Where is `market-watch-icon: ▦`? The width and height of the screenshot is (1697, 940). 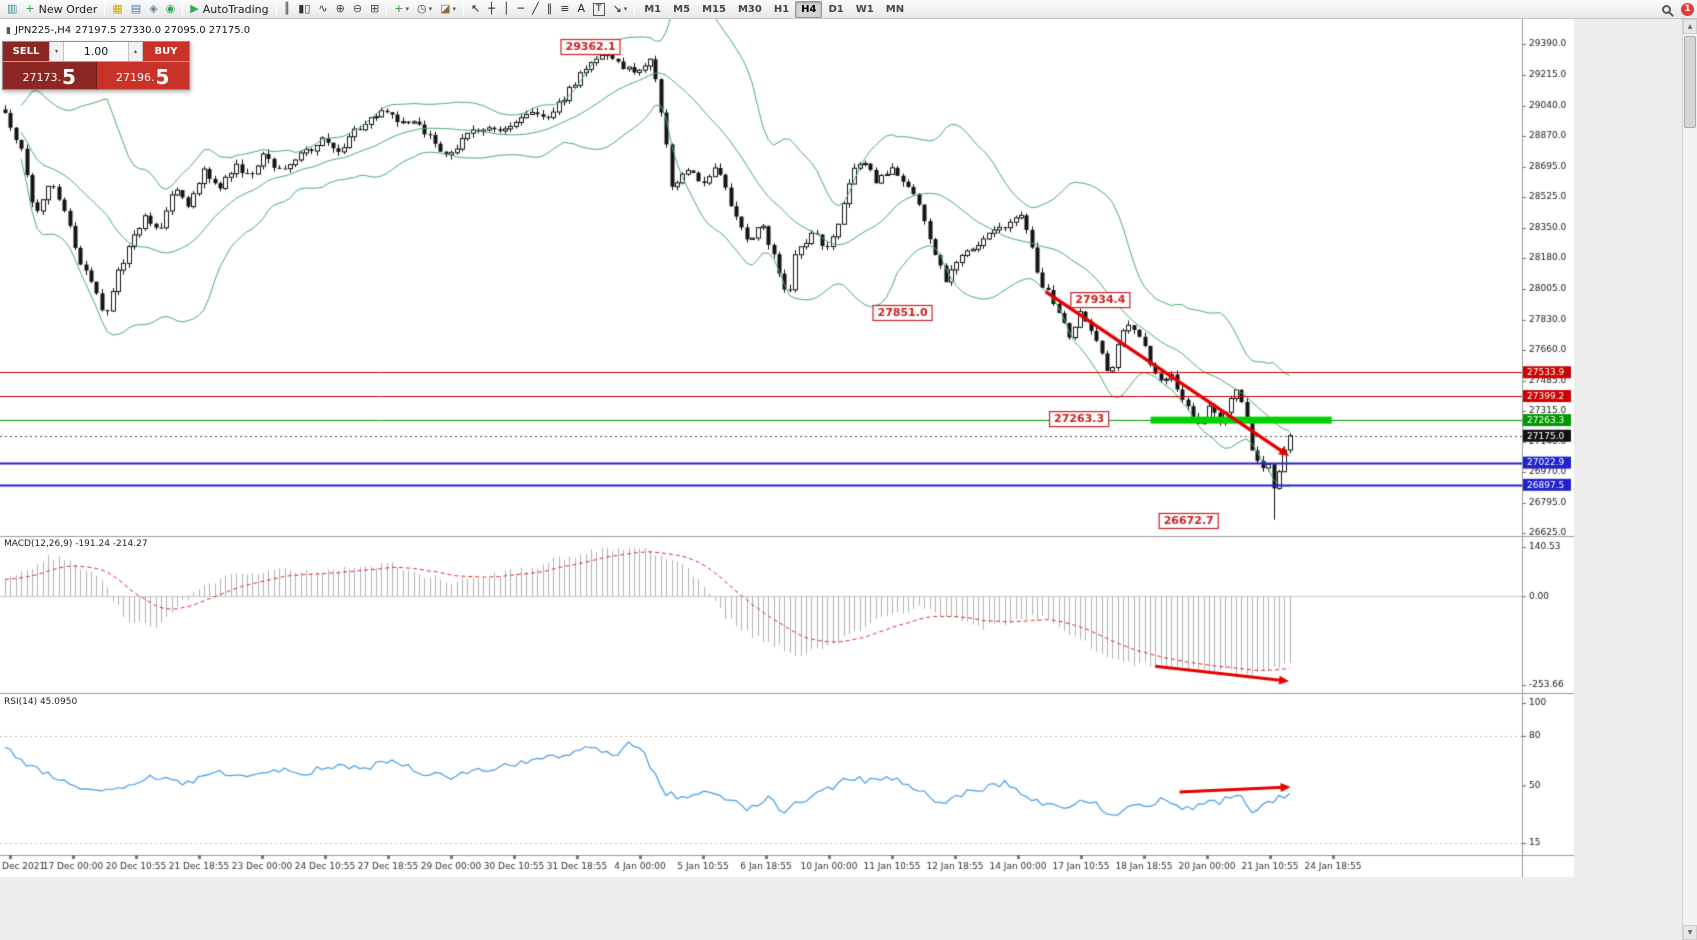
market-watch-icon: ▦ is located at coordinates (117, 9).